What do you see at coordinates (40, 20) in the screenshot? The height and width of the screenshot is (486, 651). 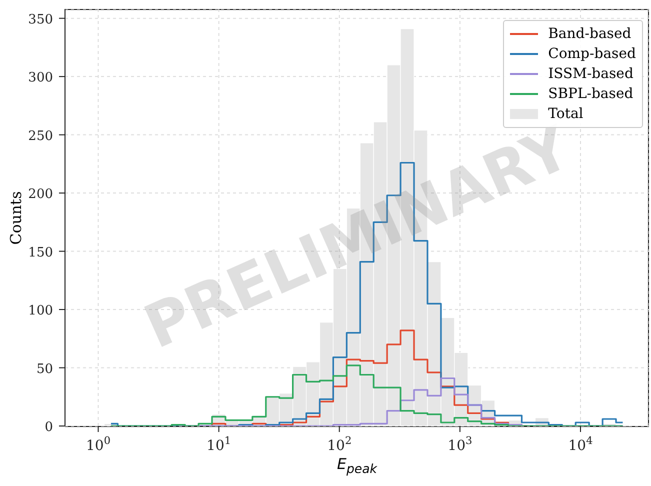 I see `y-tick-label: 350` at bounding box center [40, 20].